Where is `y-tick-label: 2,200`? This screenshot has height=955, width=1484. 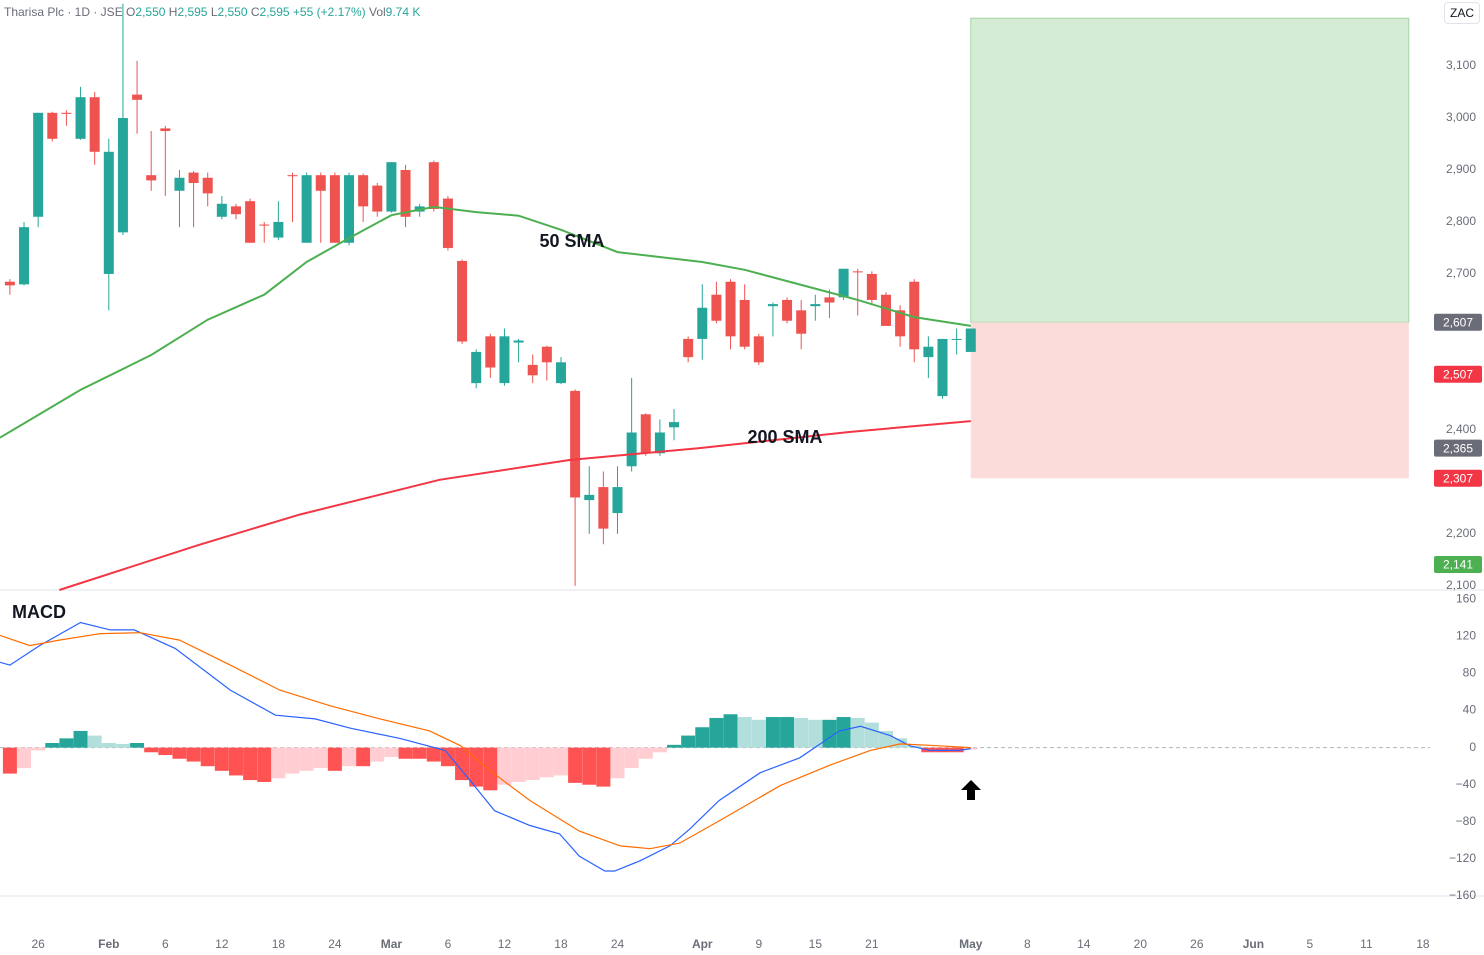 y-tick-label: 2,200 is located at coordinates (1461, 533).